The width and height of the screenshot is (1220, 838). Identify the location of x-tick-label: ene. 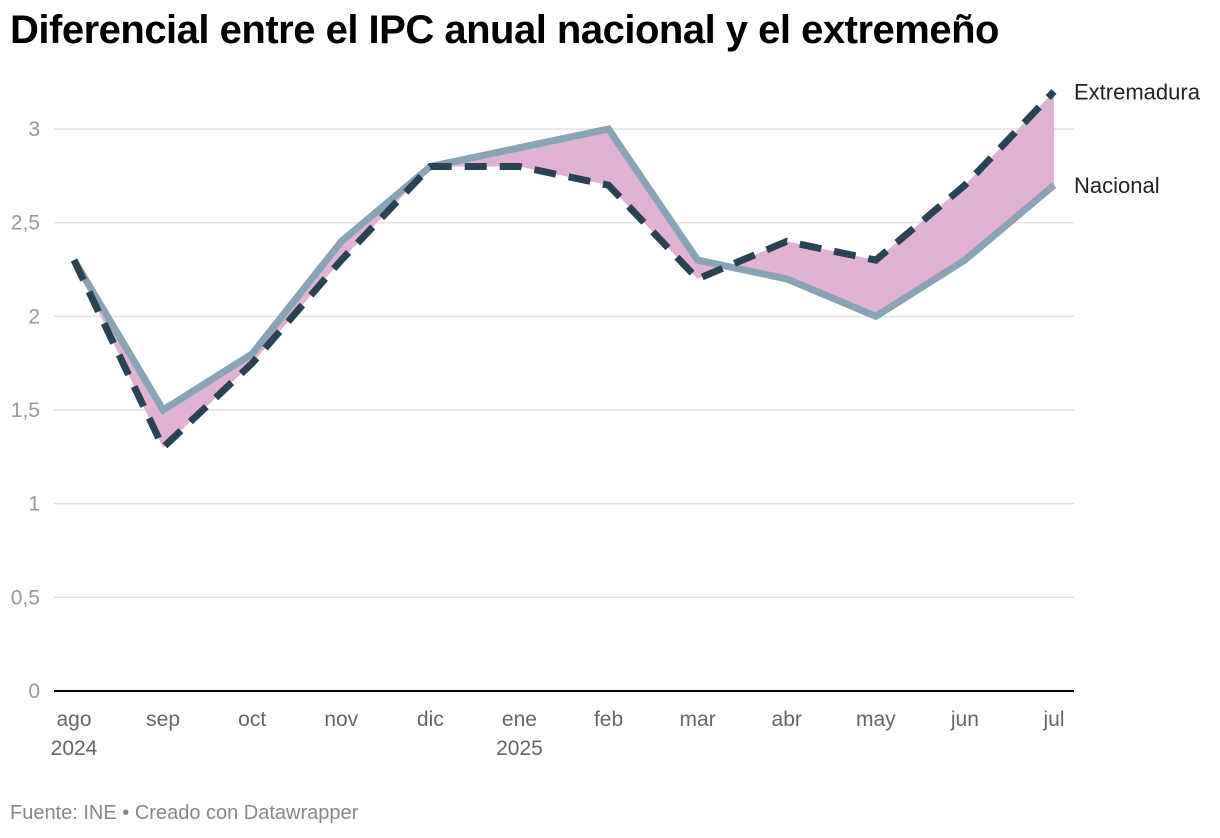
(519, 719).